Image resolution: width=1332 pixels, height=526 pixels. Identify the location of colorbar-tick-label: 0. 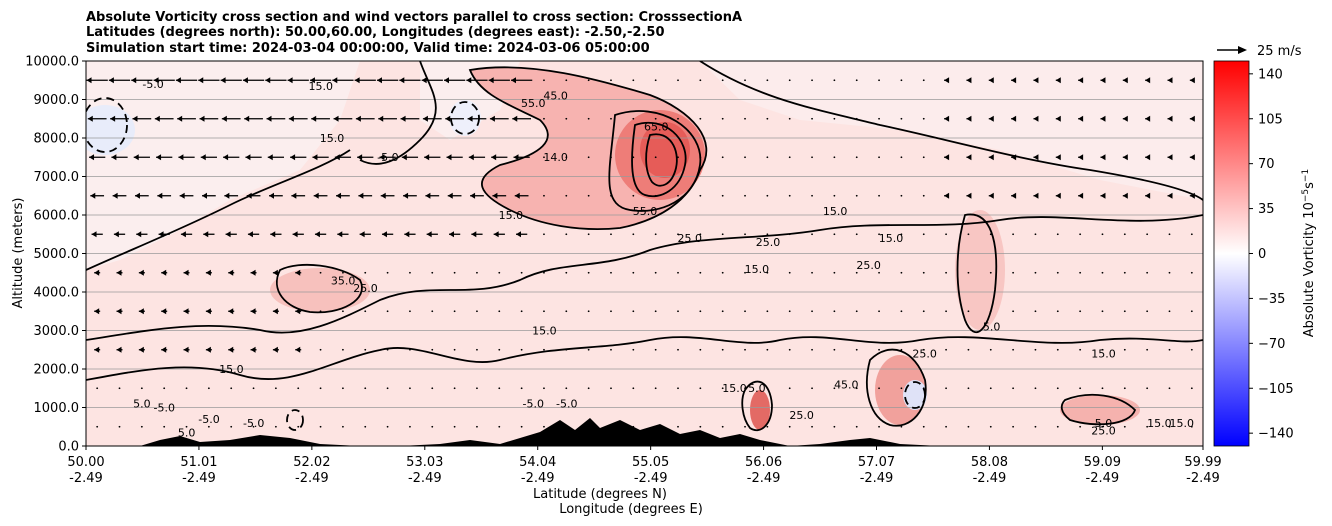
(1262, 254).